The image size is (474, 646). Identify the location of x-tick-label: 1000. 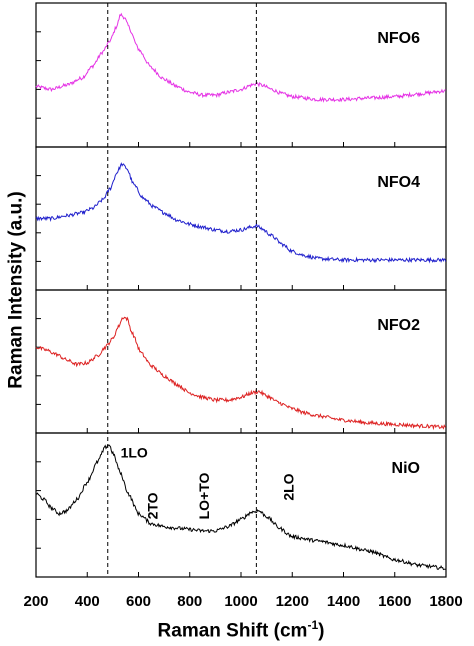
(240, 601).